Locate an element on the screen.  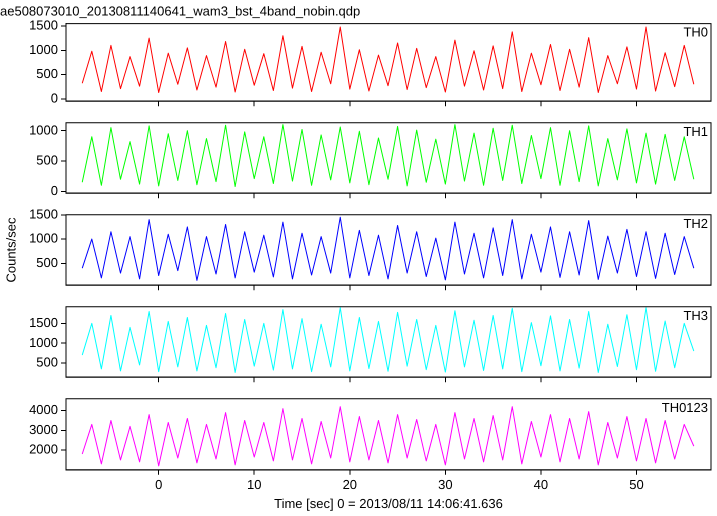
x-tick-label: 0 is located at coordinates (158, 484).